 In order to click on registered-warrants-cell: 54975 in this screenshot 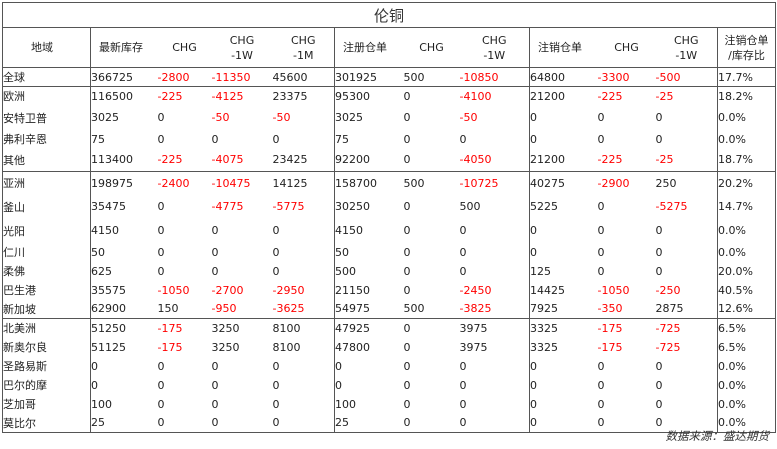, I will do `click(352, 309)`.